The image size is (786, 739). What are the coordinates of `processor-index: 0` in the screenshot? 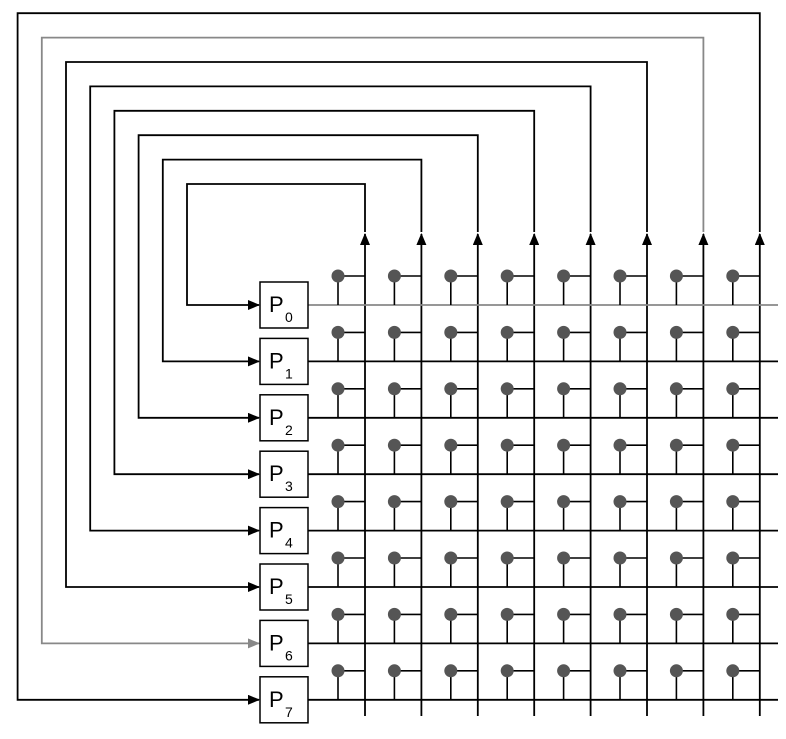 It's located at (289, 317).